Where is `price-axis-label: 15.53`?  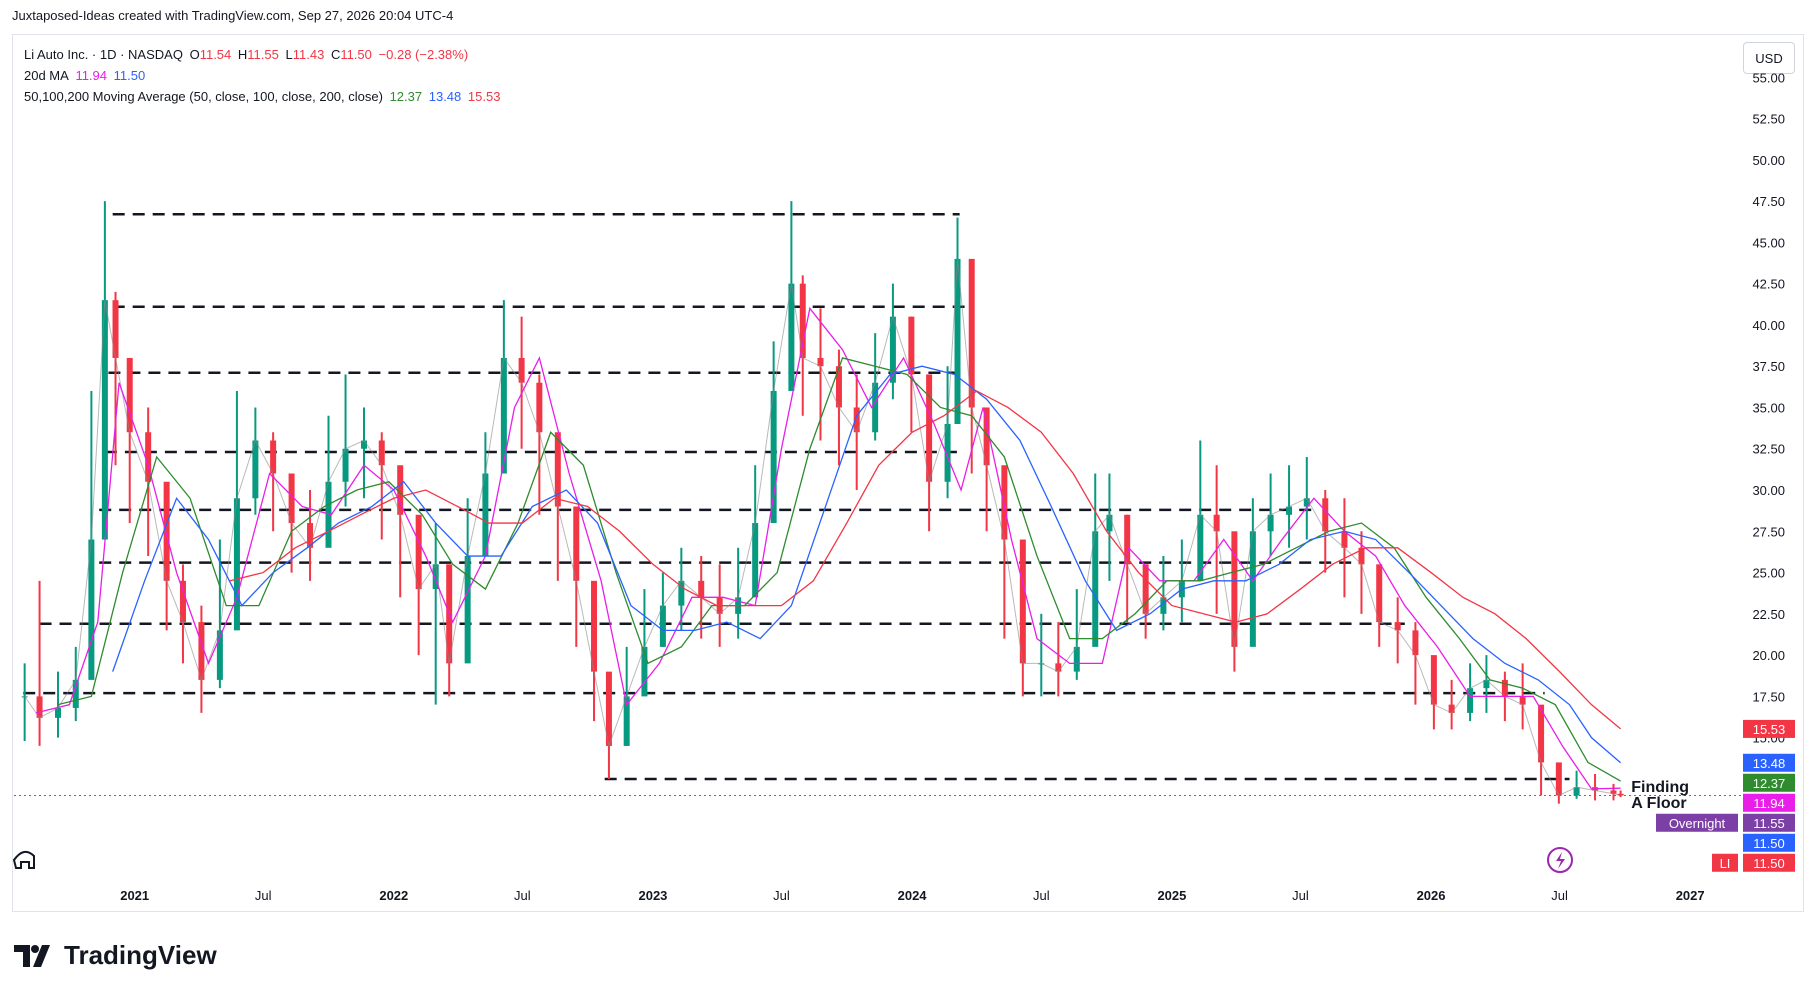 price-axis-label: 15.53 is located at coordinates (1769, 729).